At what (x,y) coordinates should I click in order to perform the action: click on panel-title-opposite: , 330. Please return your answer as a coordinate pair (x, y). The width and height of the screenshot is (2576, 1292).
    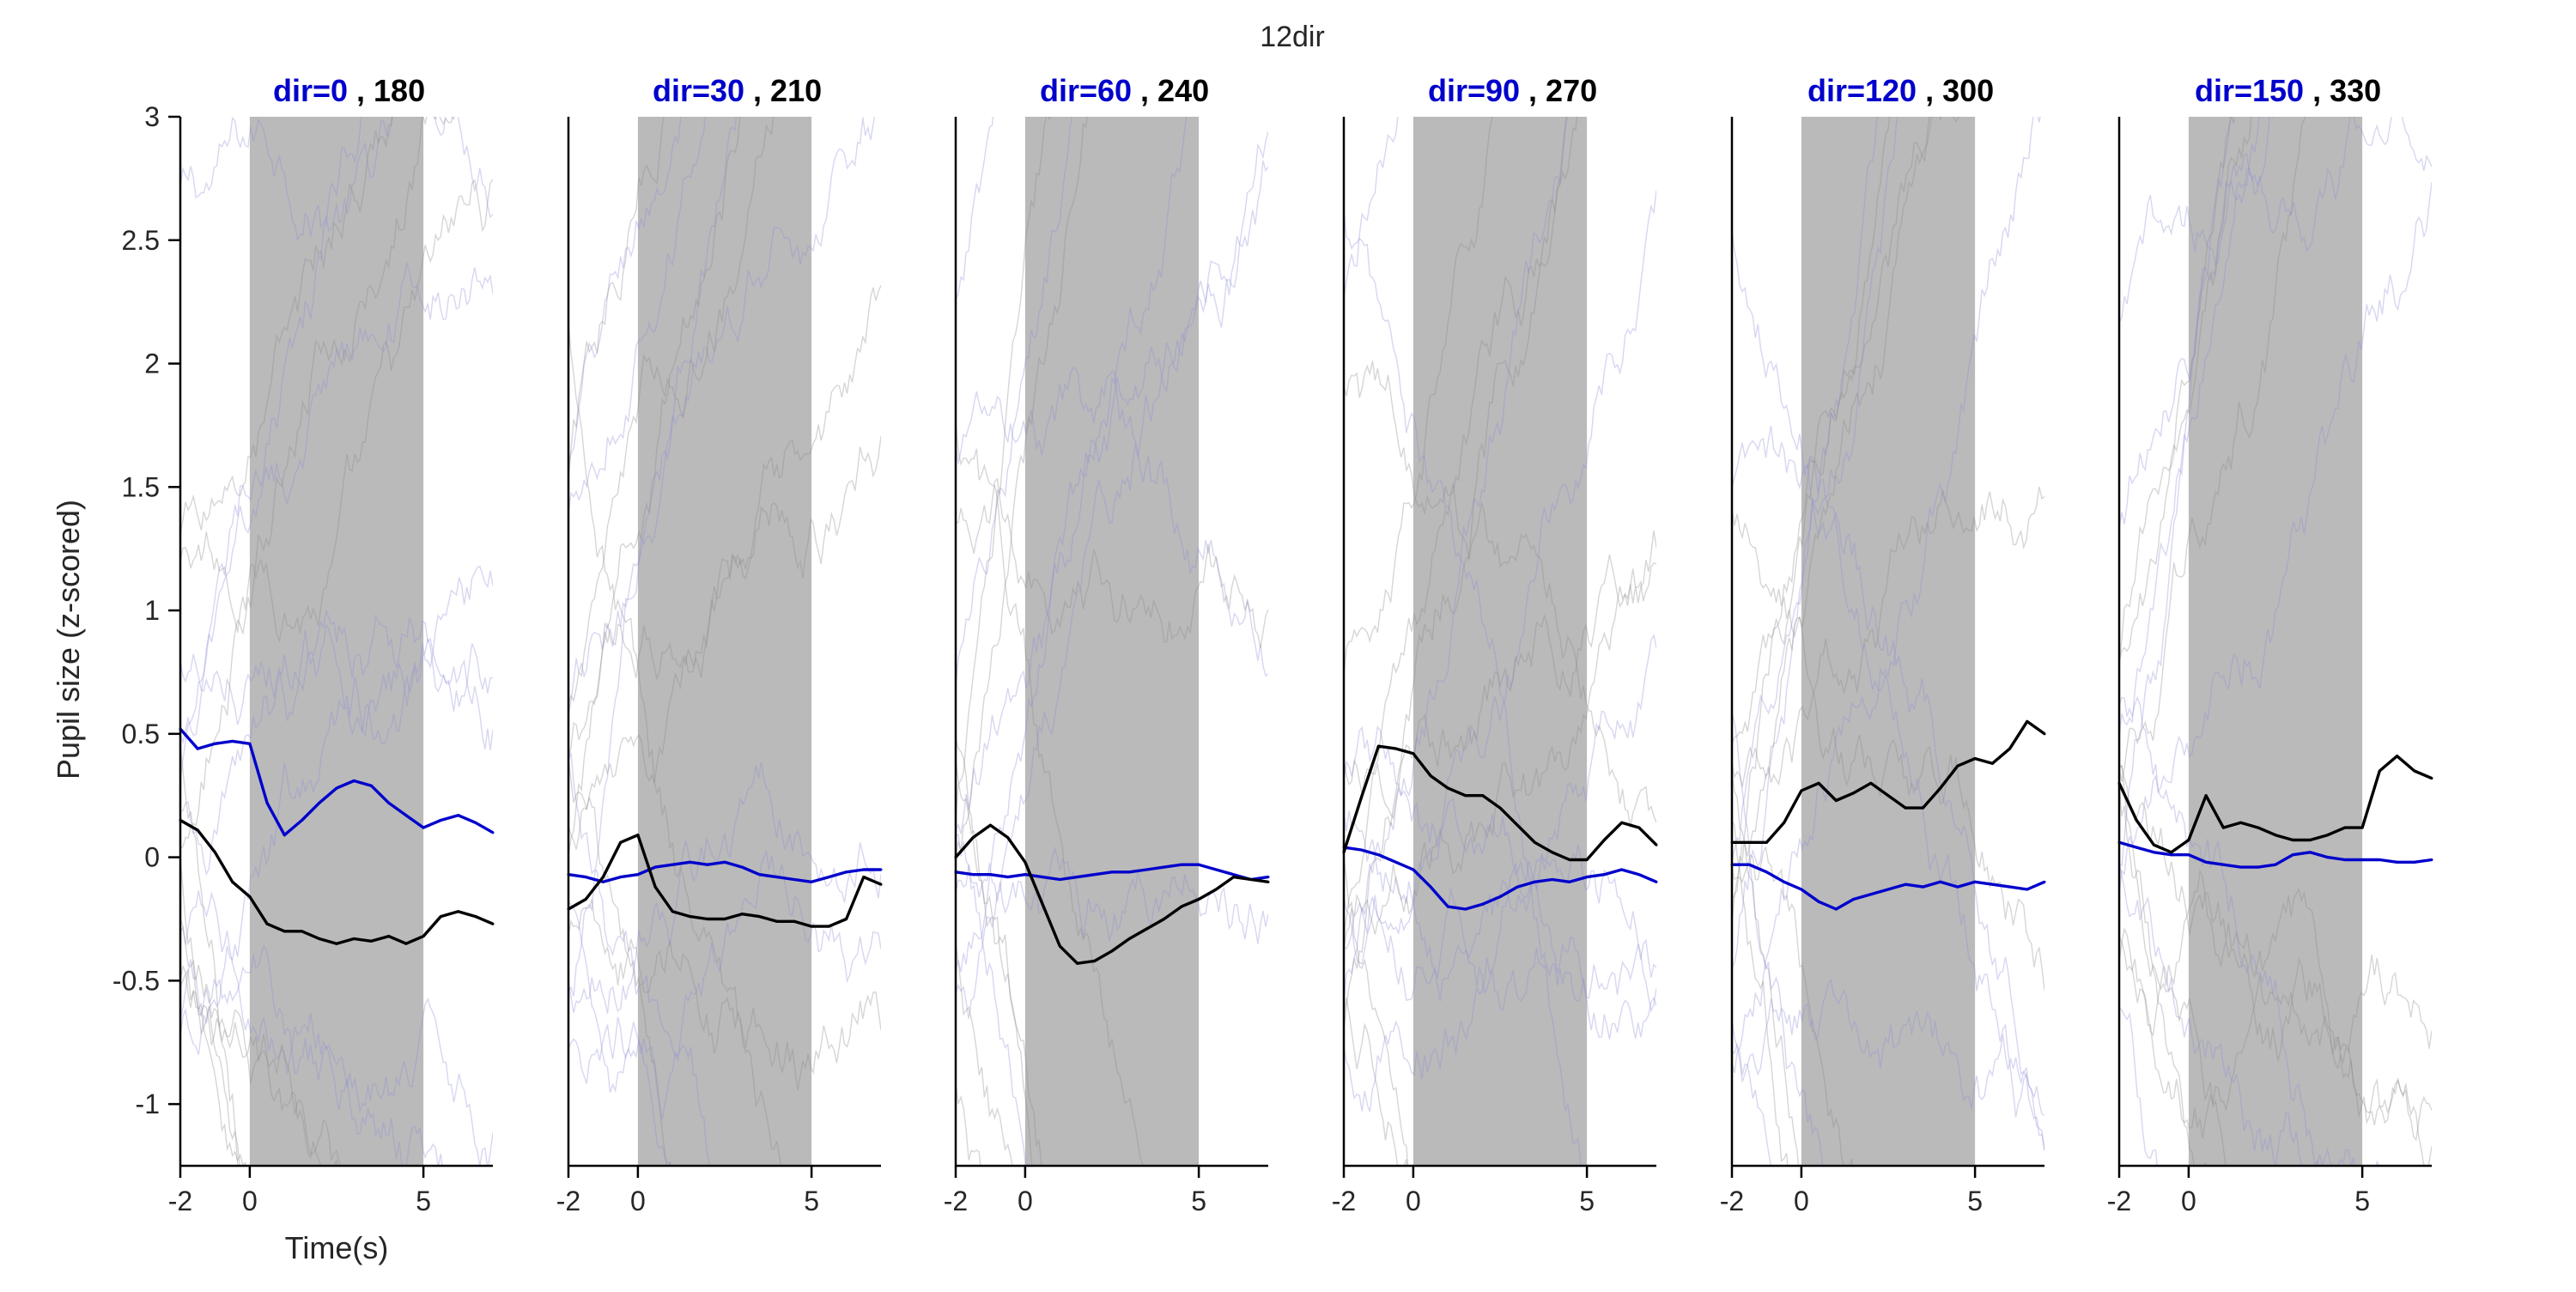
    Looking at the image, I should click on (2342, 90).